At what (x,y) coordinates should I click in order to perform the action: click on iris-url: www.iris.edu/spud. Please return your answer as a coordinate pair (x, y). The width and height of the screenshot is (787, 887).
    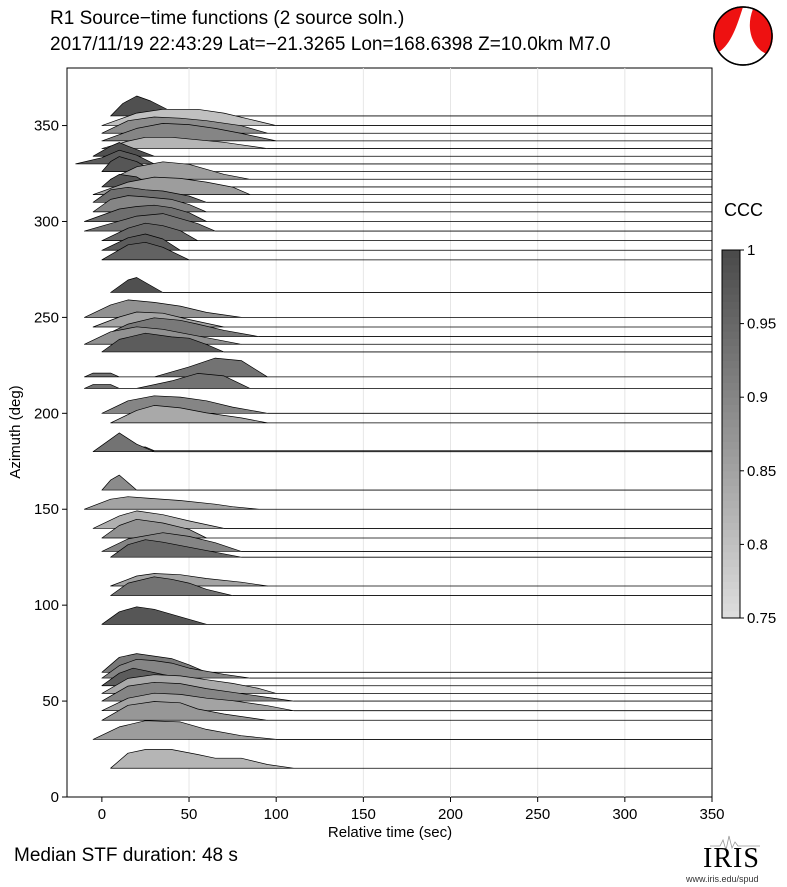
    Looking at the image, I should click on (722, 879).